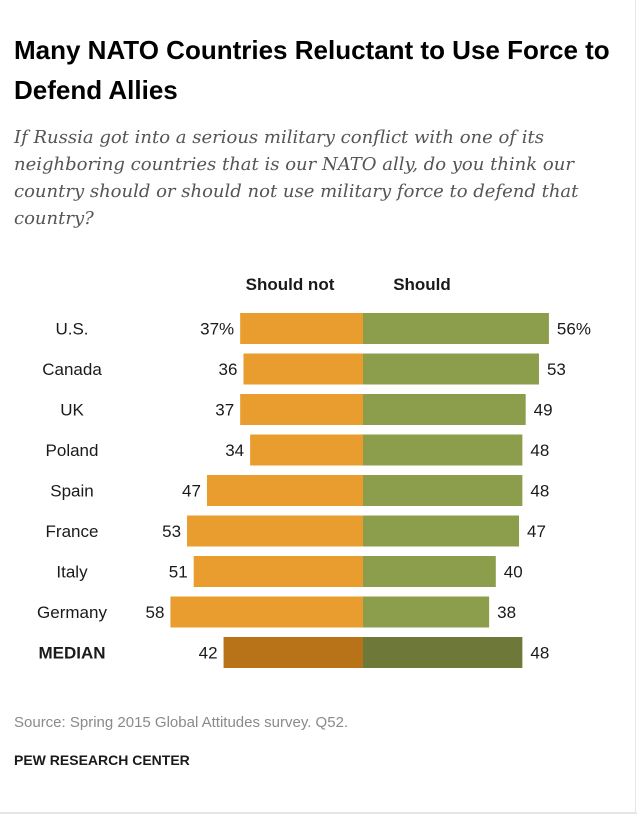 The image size is (637, 814). What do you see at coordinates (178, 572) in the screenshot?
I see `value-label-should-not: 51` at bounding box center [178, 572].